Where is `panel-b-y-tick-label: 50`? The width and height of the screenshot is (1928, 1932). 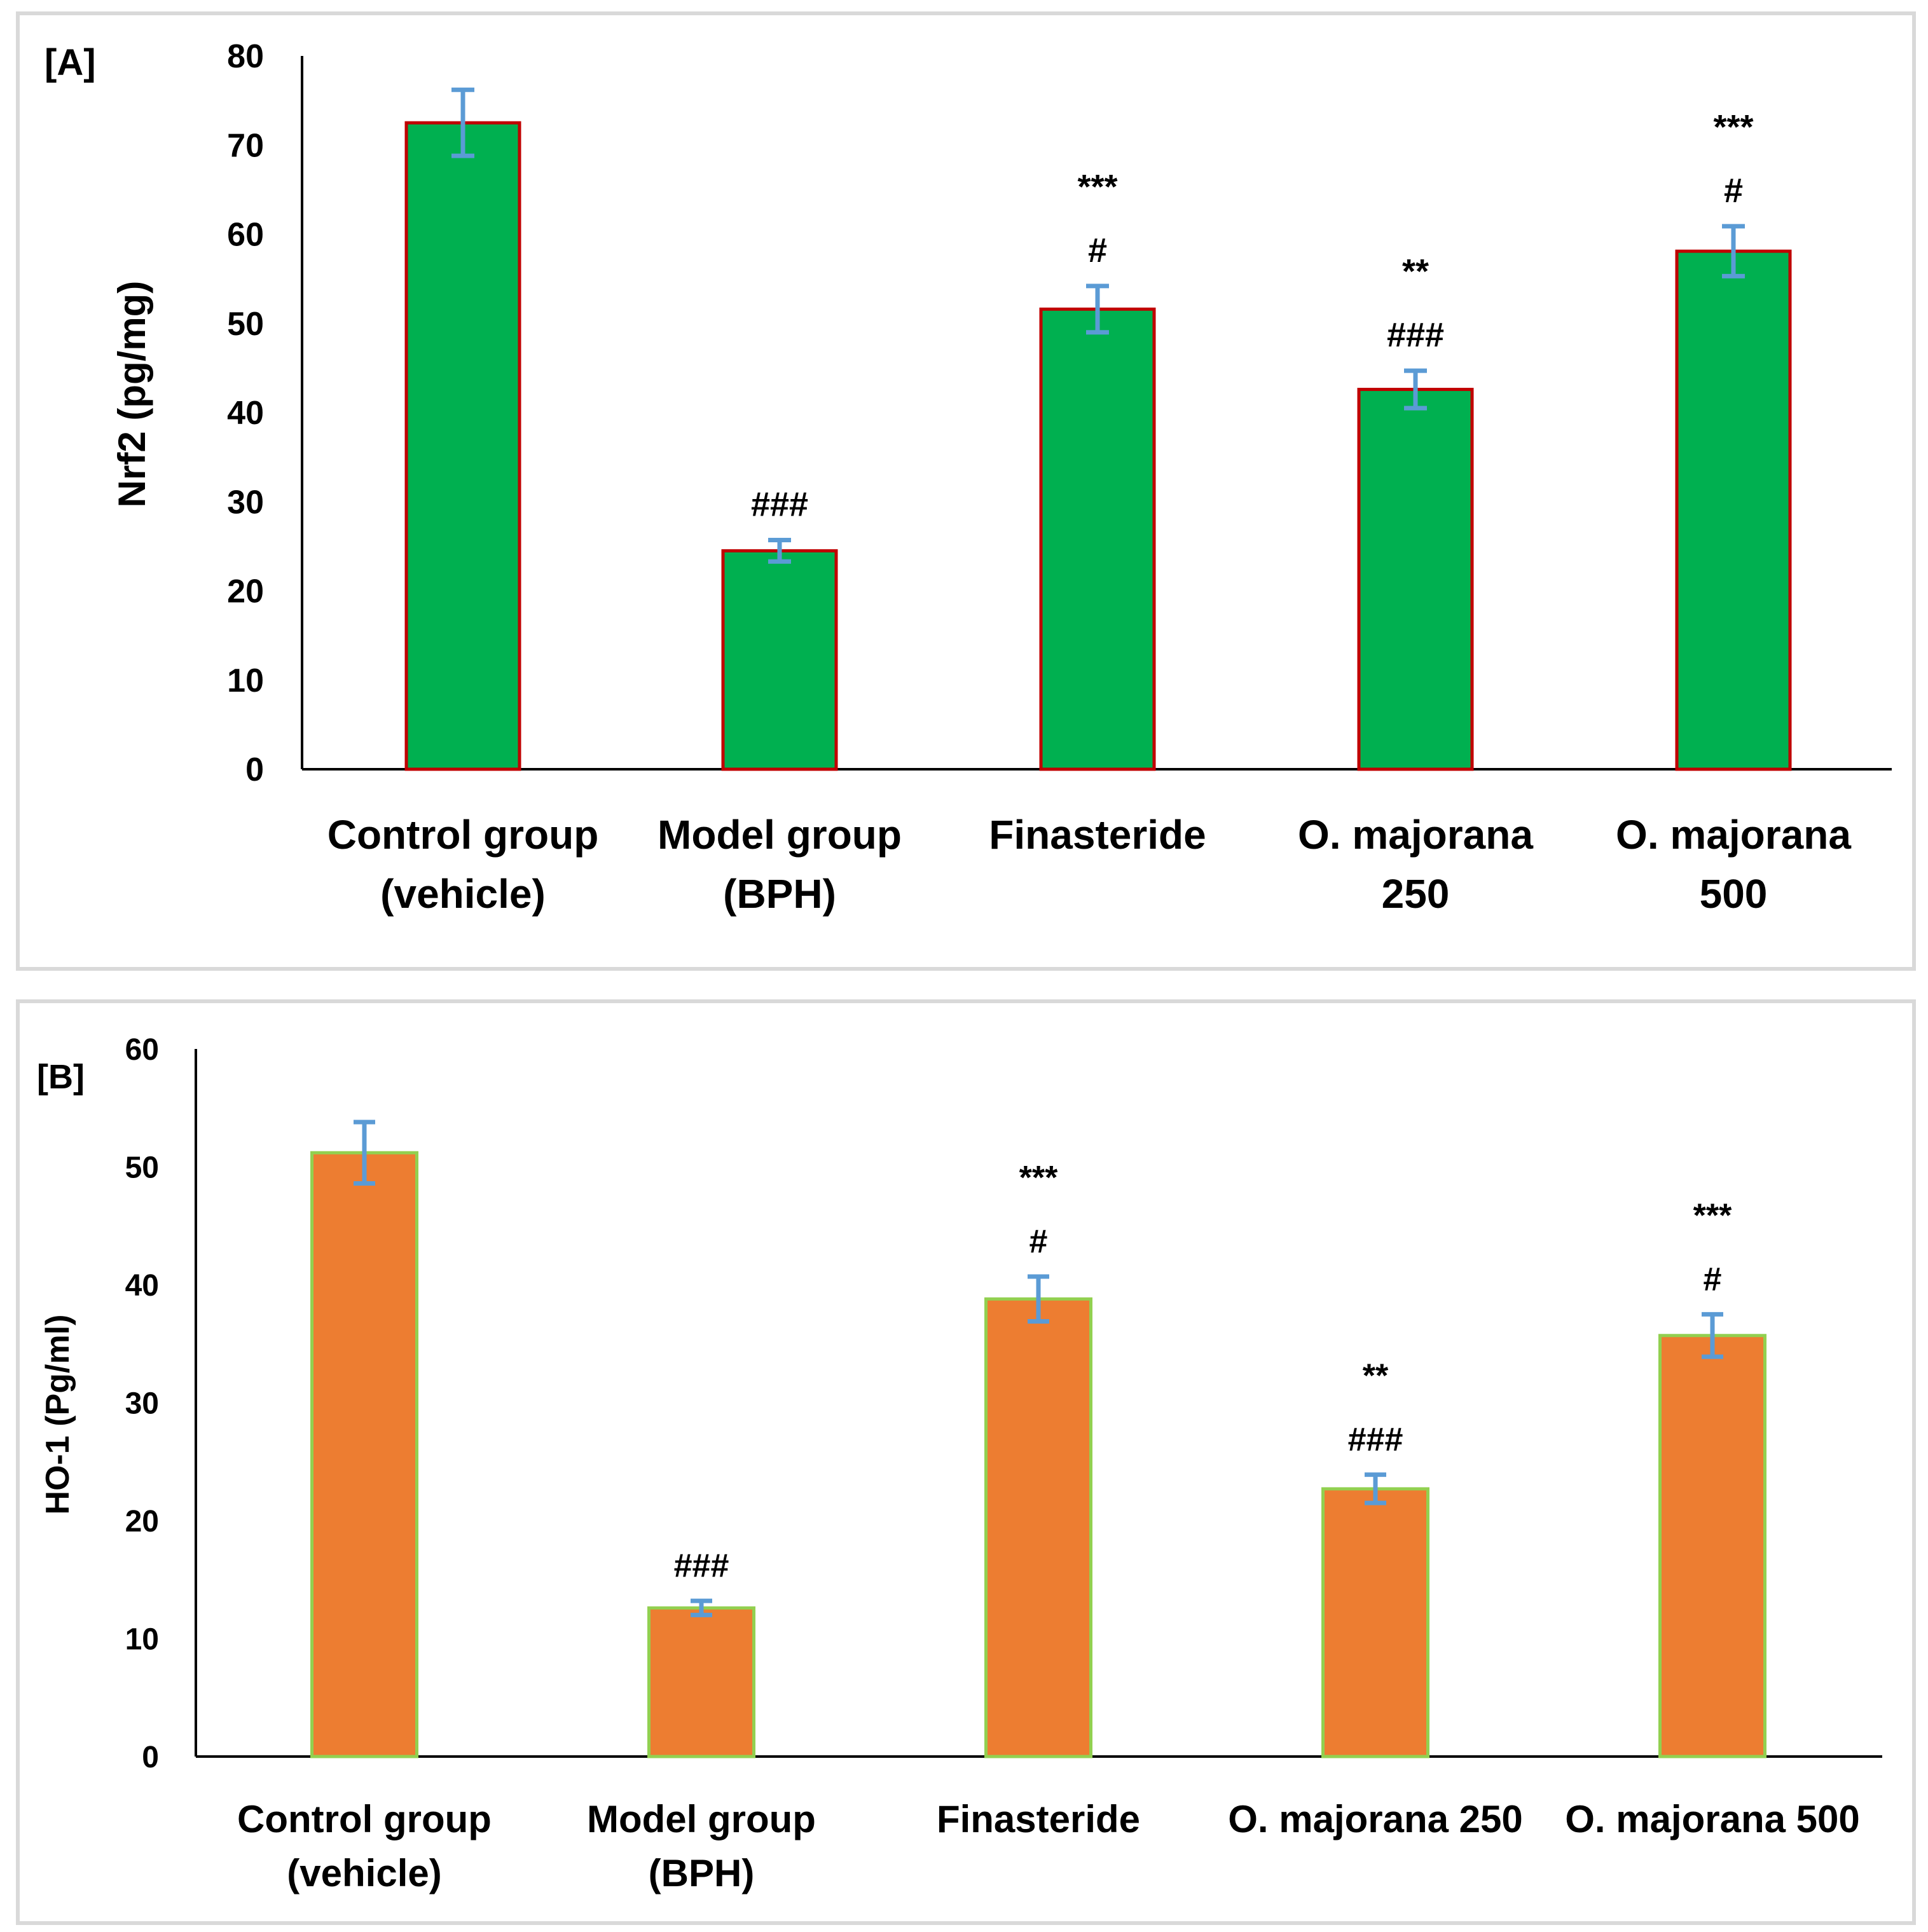 panel-b-y-tick-label: 50 is located at coordinates (142, 1167).